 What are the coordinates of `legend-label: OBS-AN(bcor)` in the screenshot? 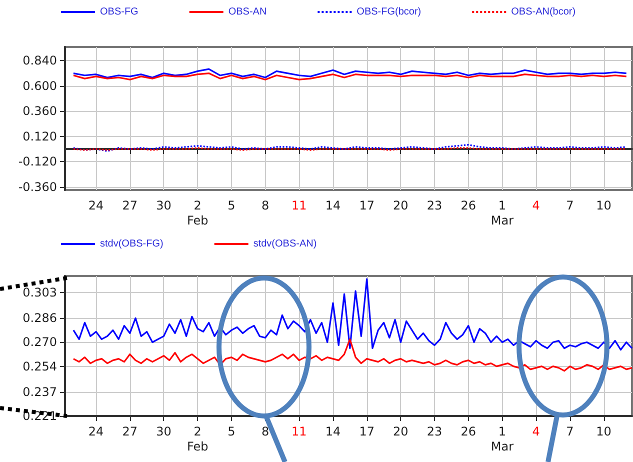 It's located at (543, 12).